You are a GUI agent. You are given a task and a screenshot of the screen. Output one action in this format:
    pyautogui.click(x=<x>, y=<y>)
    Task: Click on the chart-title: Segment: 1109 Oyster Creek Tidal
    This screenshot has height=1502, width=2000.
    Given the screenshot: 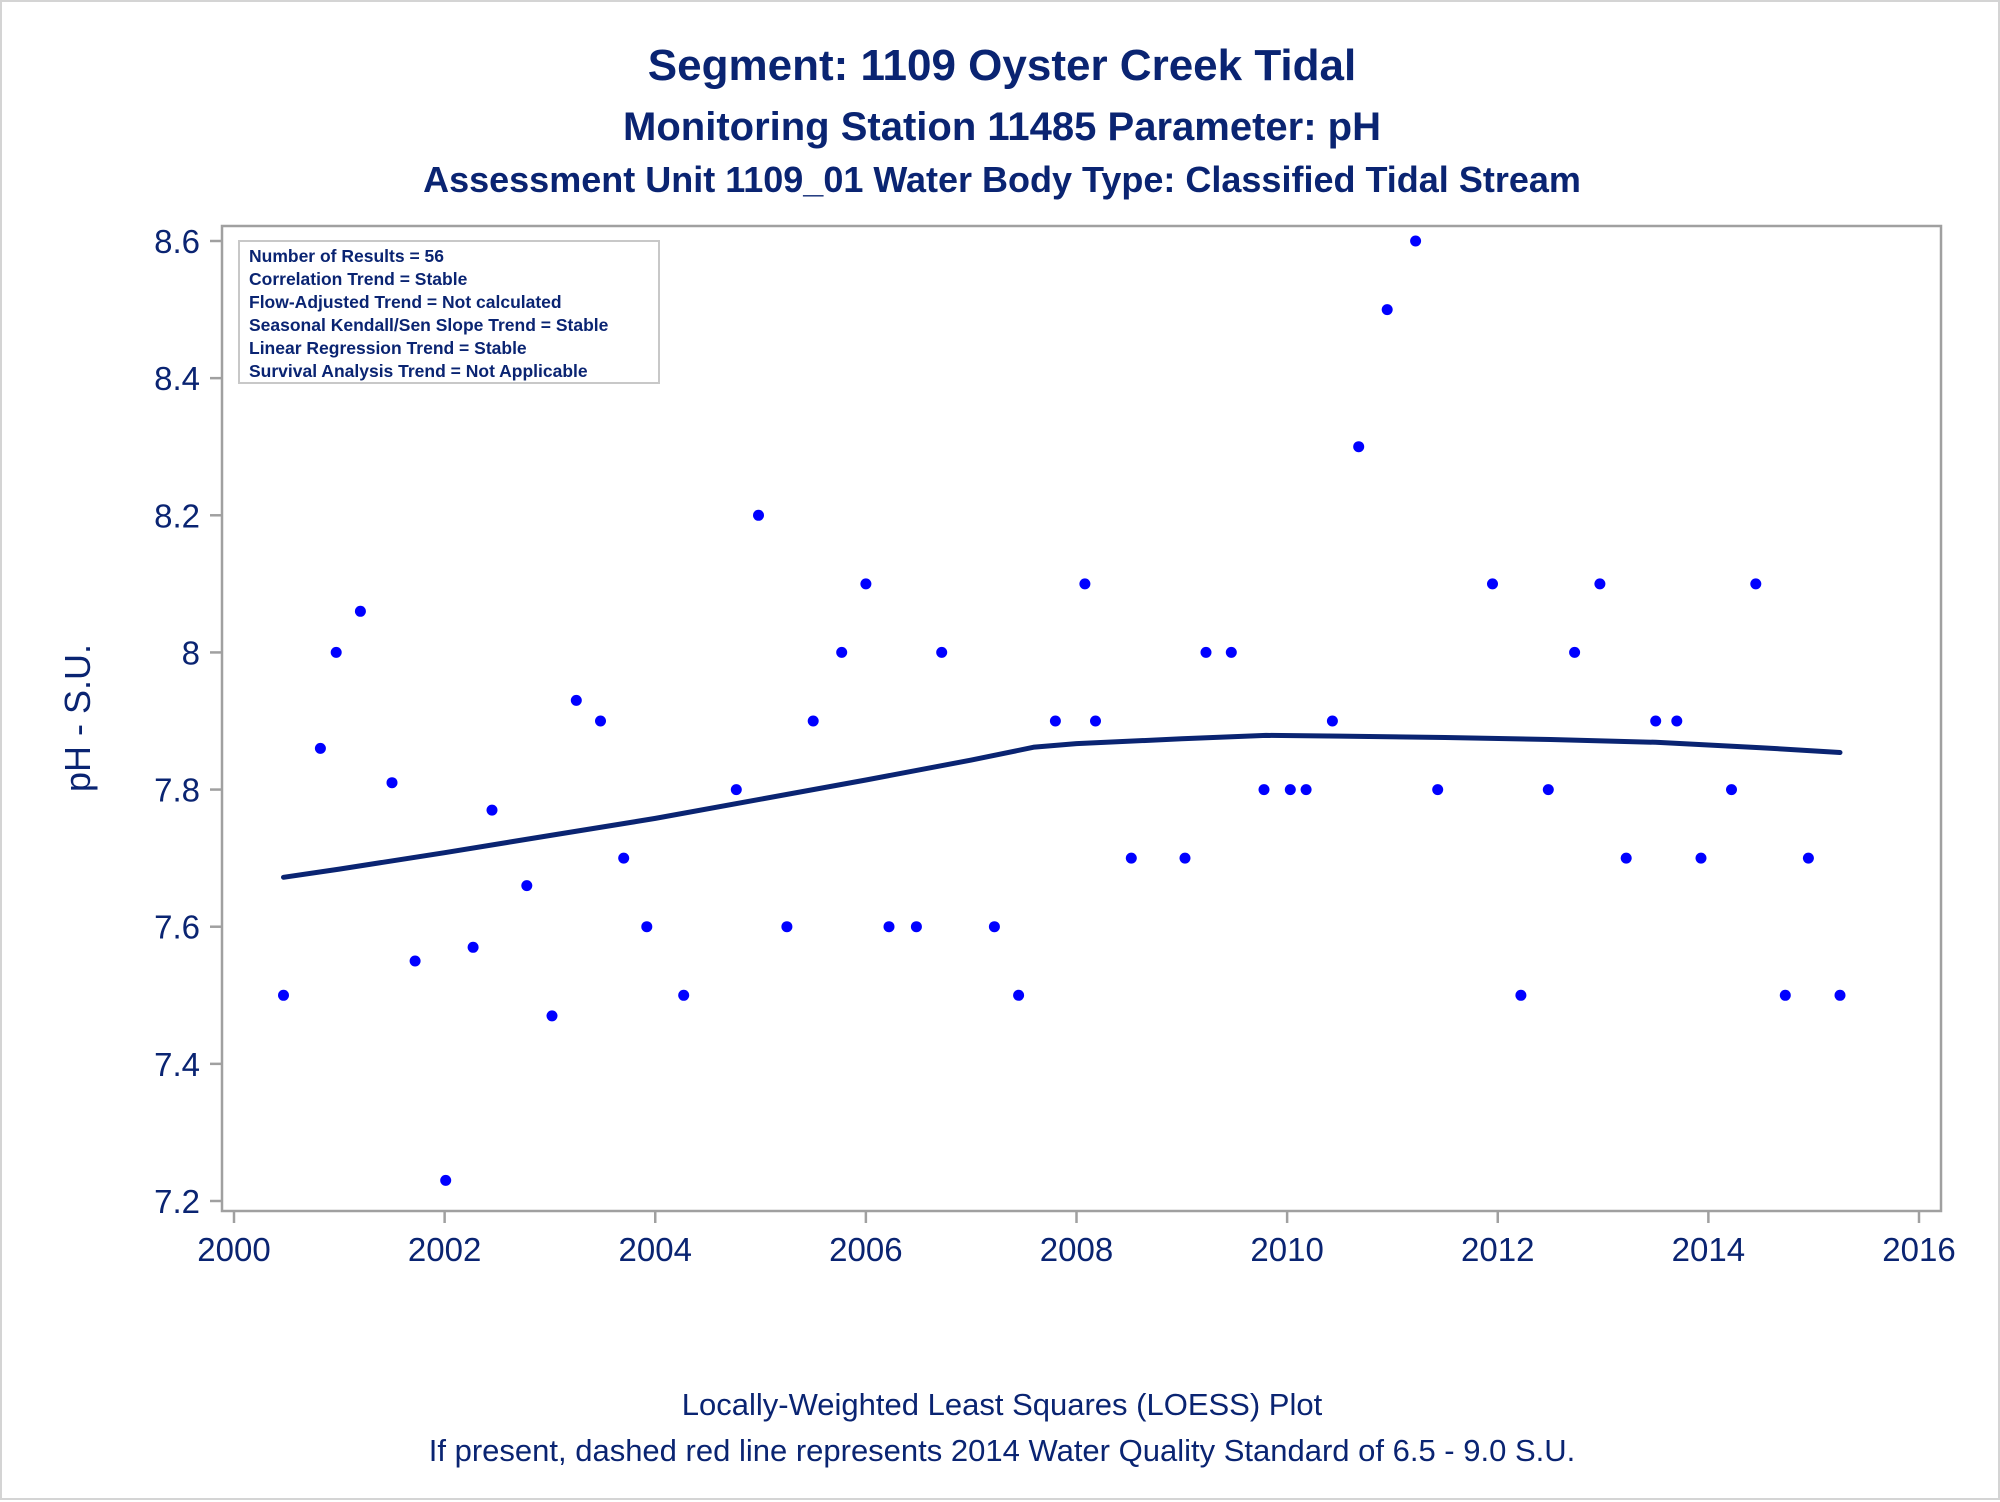 What is the action you would take?
    pyautogui.click(x=1002, y=65)
    